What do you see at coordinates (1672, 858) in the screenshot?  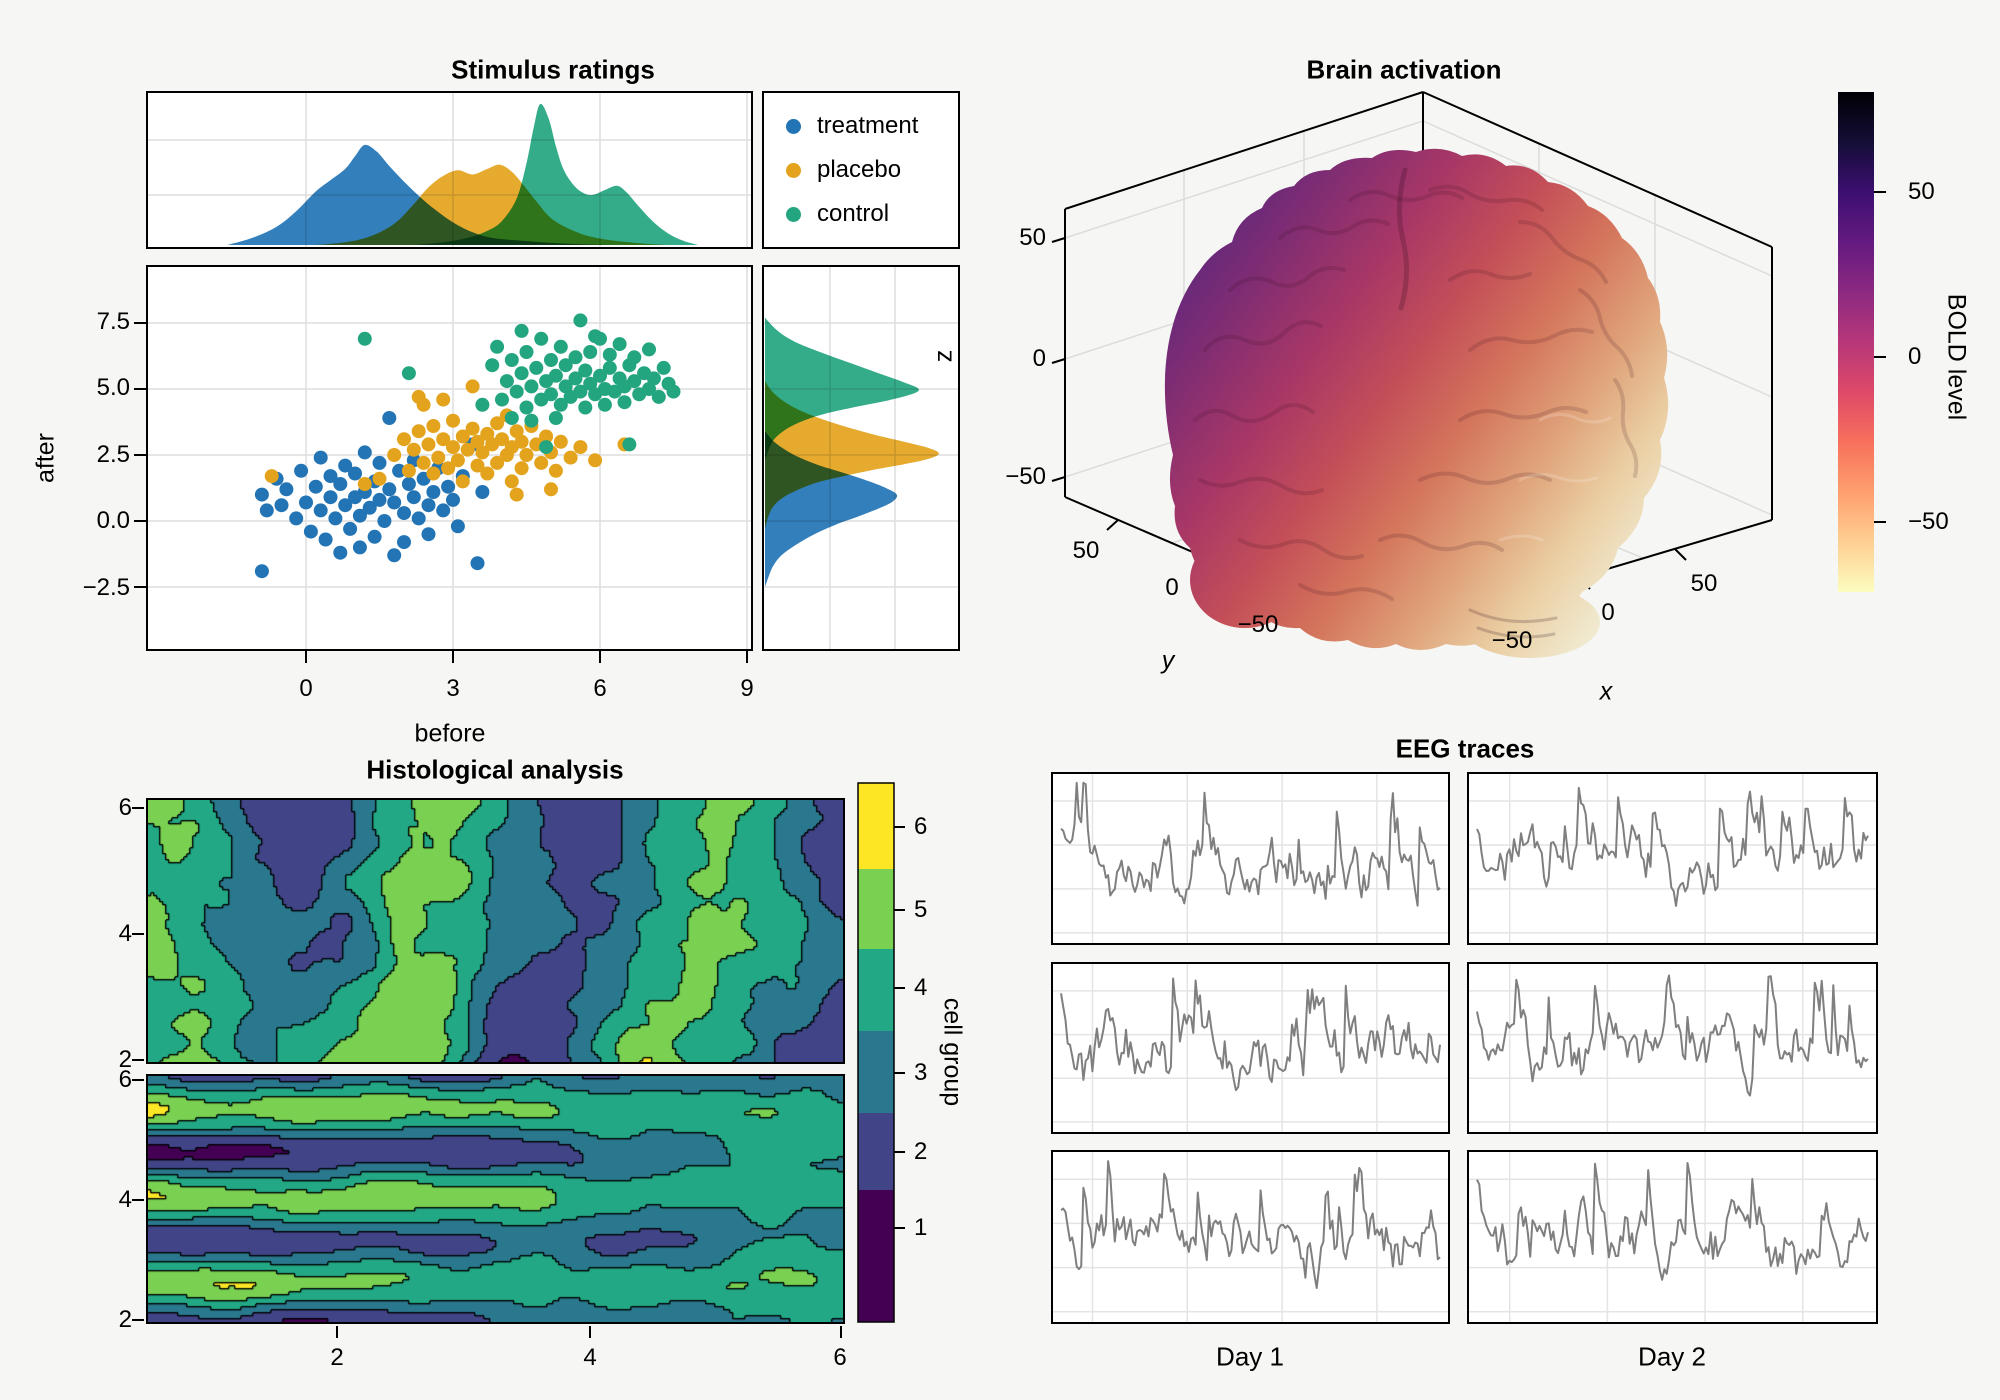 I see `eeg-panel-r1c2` at bounding box center [1672, 858].